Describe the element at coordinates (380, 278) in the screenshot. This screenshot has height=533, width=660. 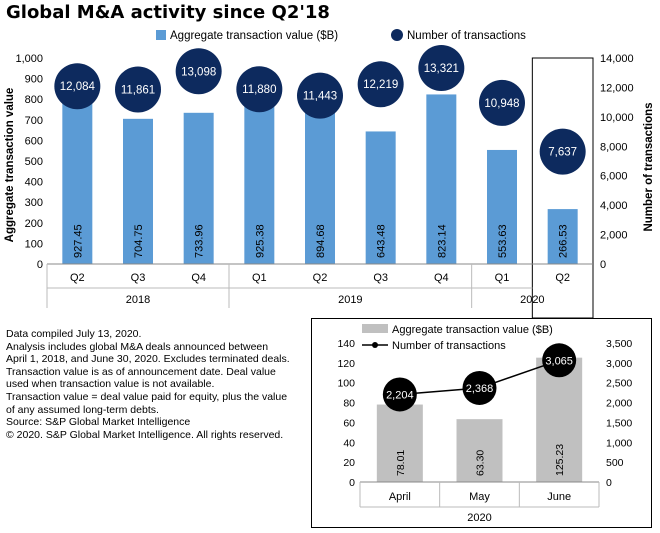
I see `x-tick-label: Q3` at that location.